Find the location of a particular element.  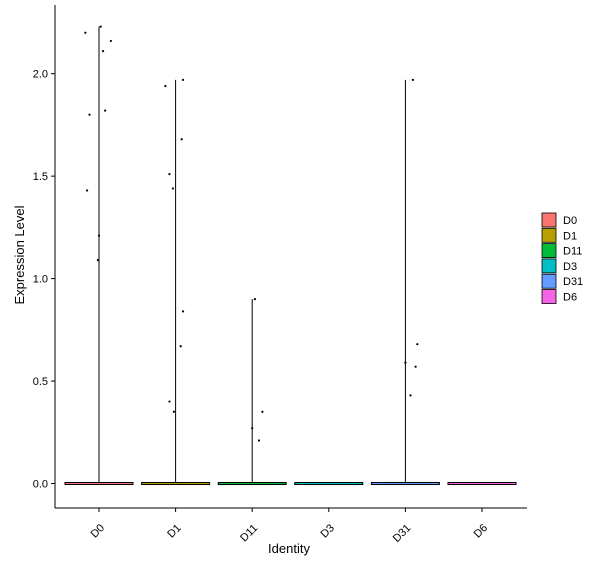

x-tick-label: D0 is located at coordinates (98, 531).